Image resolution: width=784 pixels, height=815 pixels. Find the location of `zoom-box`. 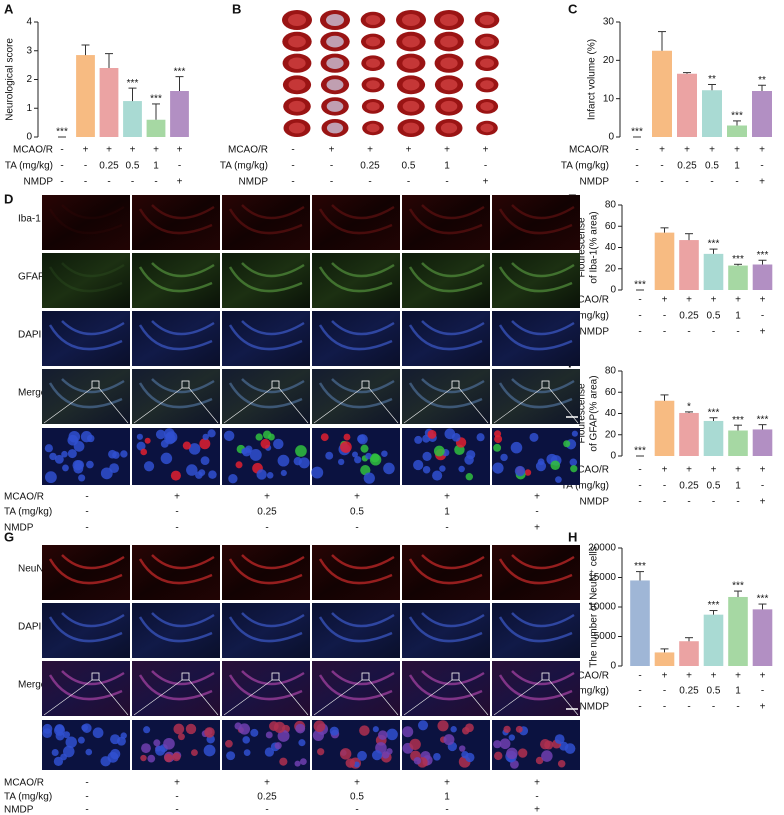

zoom-box is located at coordinates (185, 676).